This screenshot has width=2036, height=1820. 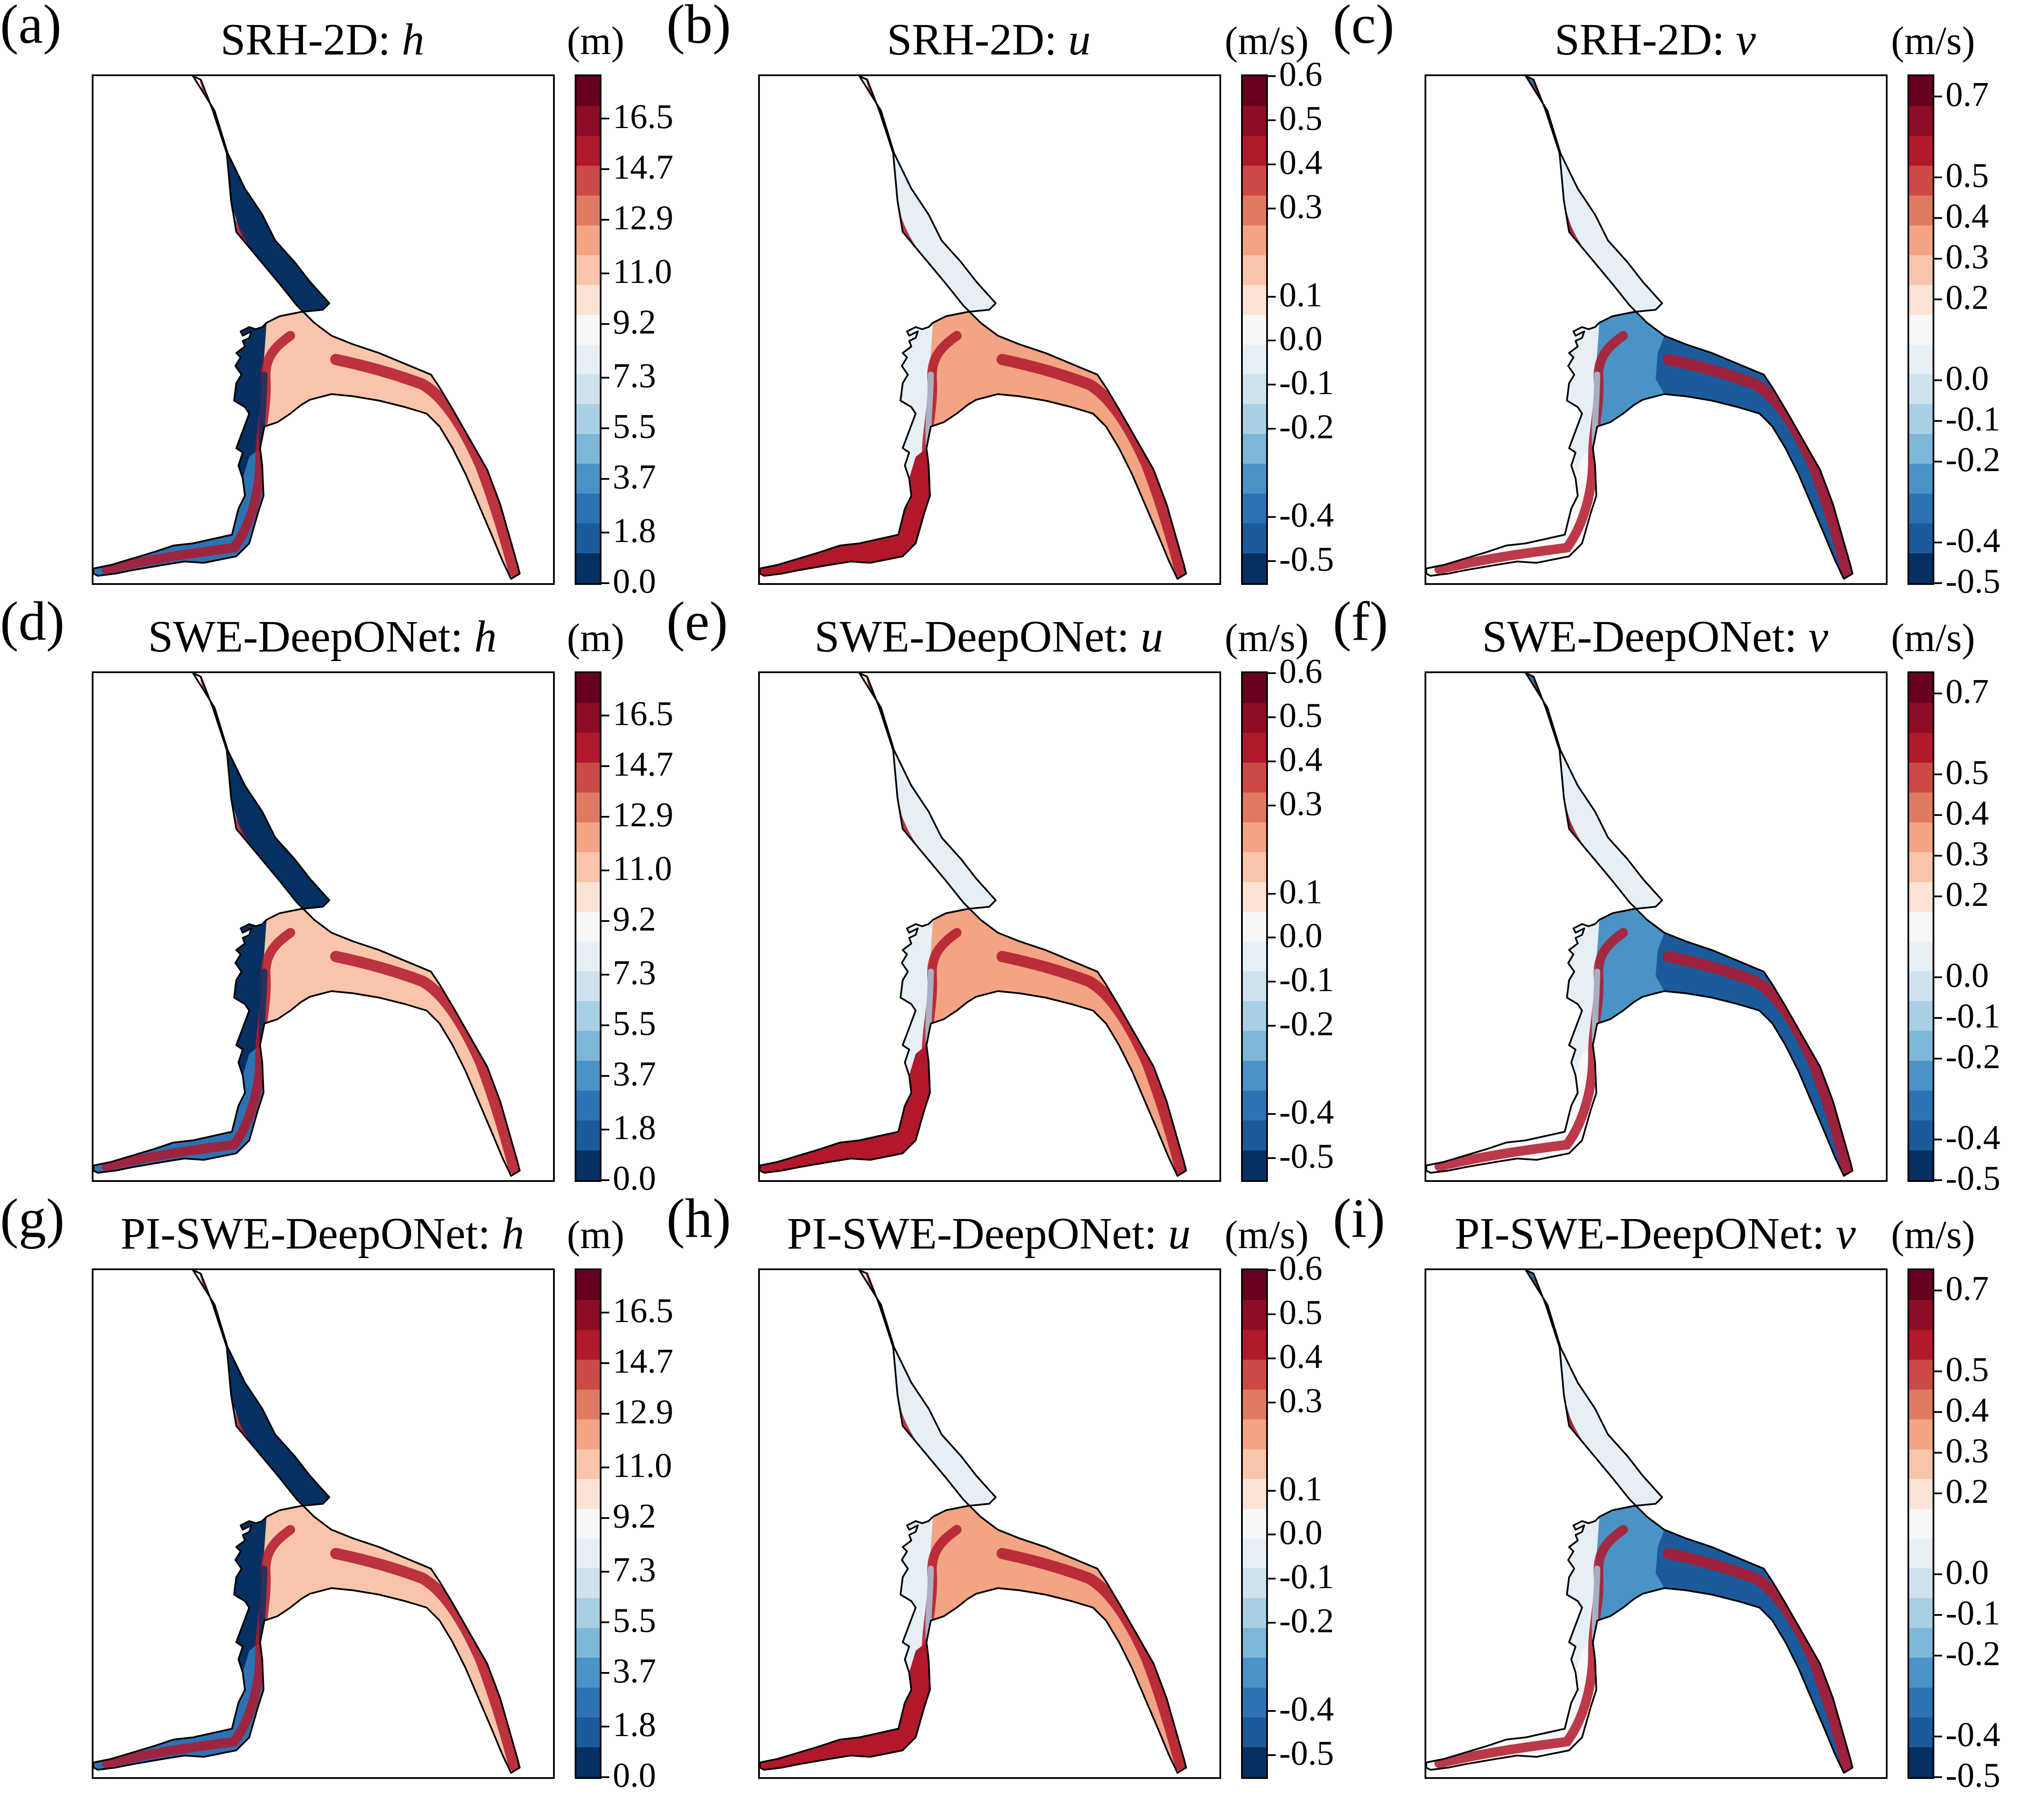 I want to click on colorbar-tick-label: 0.1, so click(x=1300, y=1489).